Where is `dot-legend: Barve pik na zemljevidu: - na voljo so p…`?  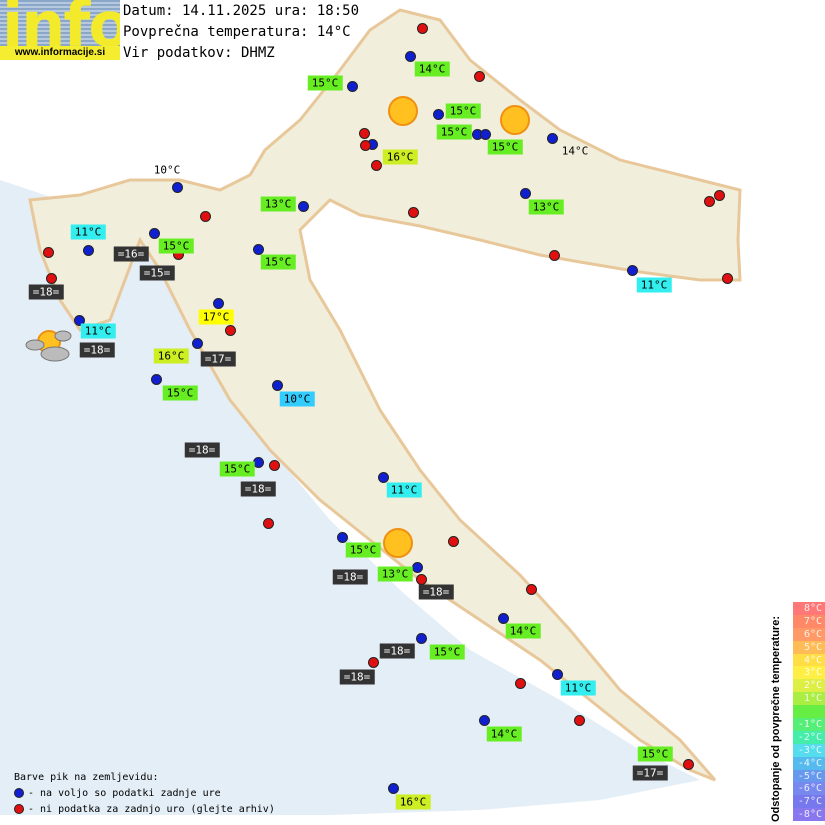 dot-legend: Barve pik na zemljevidu: - na voljo so p… is located at coordinates (144, 794).